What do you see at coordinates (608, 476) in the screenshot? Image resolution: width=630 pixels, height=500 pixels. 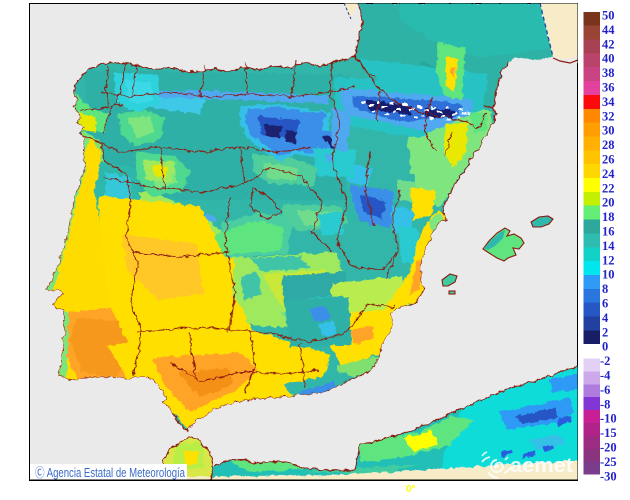 I see `svg-text: -30` at bounding box center [608, 476].